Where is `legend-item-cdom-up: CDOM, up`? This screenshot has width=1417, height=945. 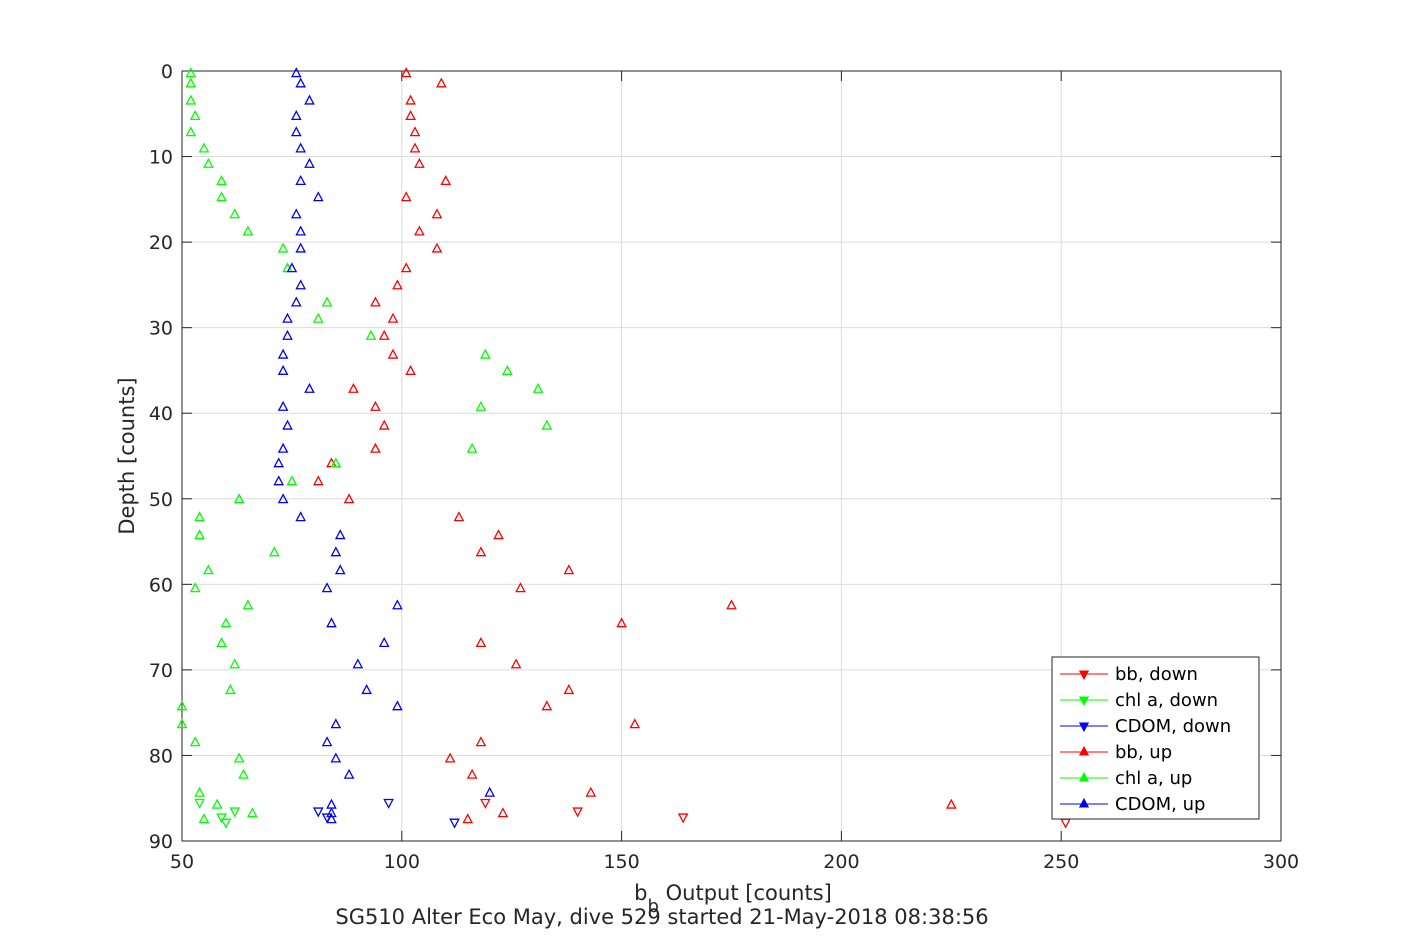 legend-item-cdom-up: CDOM, up is located at coordinates (1132, 804).